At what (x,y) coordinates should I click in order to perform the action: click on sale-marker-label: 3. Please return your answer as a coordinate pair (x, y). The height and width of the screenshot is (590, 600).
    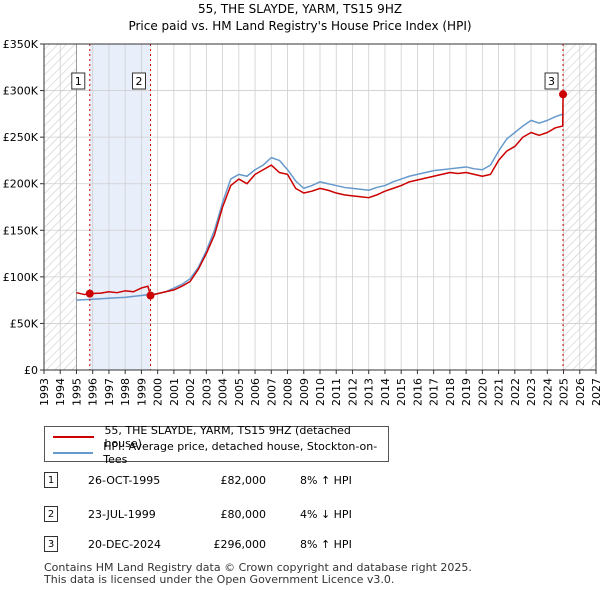
    Looking at the image, I should click on (551, 81).